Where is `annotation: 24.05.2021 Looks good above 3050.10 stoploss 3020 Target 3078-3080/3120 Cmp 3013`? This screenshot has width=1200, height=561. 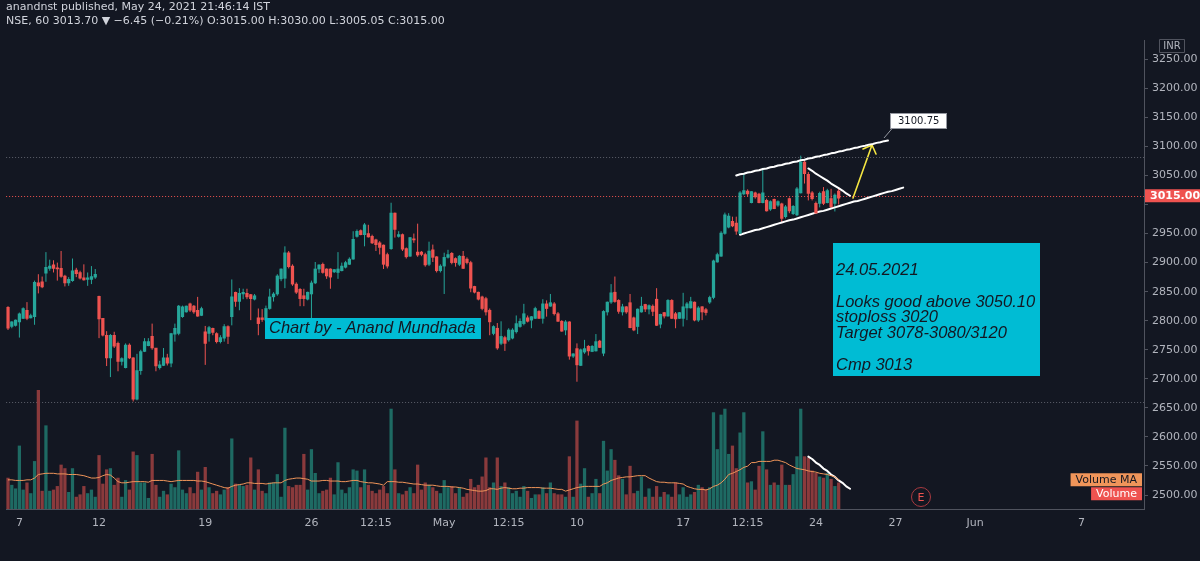
annotation: 24.05.2021 Looks good above 3050.10 stoploss 3020 Target 3078-3080/3120 Cmp 3013 is located at coordinates (936, 309).